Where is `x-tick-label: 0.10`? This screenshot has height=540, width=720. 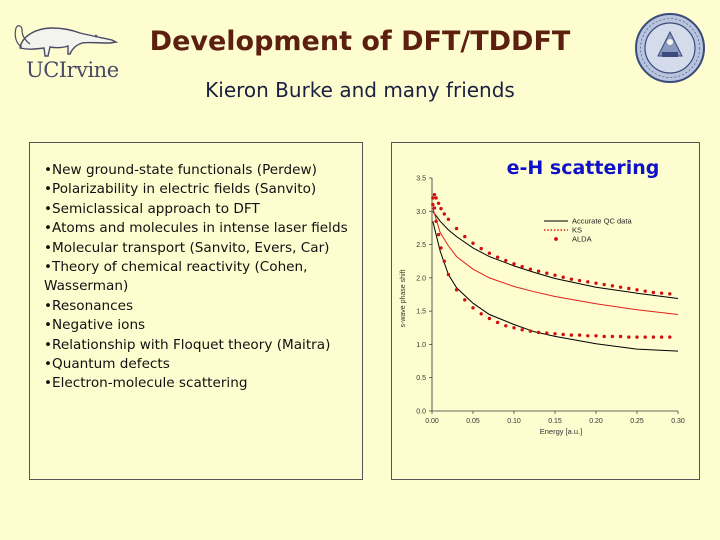
x-tick-label: 0.10 is located at coordinates (514, 421).